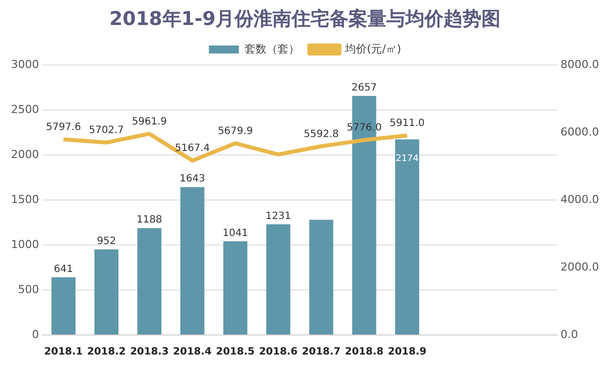  I want to click on data-label: 5911.0, so click(407, 124).